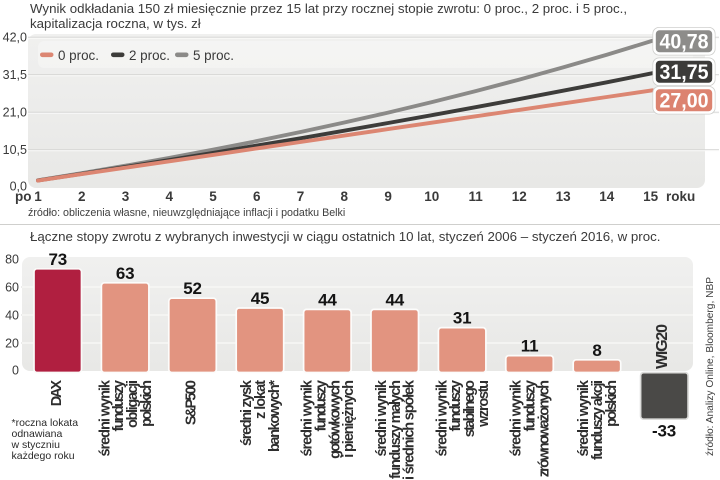 This screenshot has height=480, width=720. What do you see at coordinates (57, 393) in the screenshot?
I see `svg-text: DAX` at bounding box center [57, 393].